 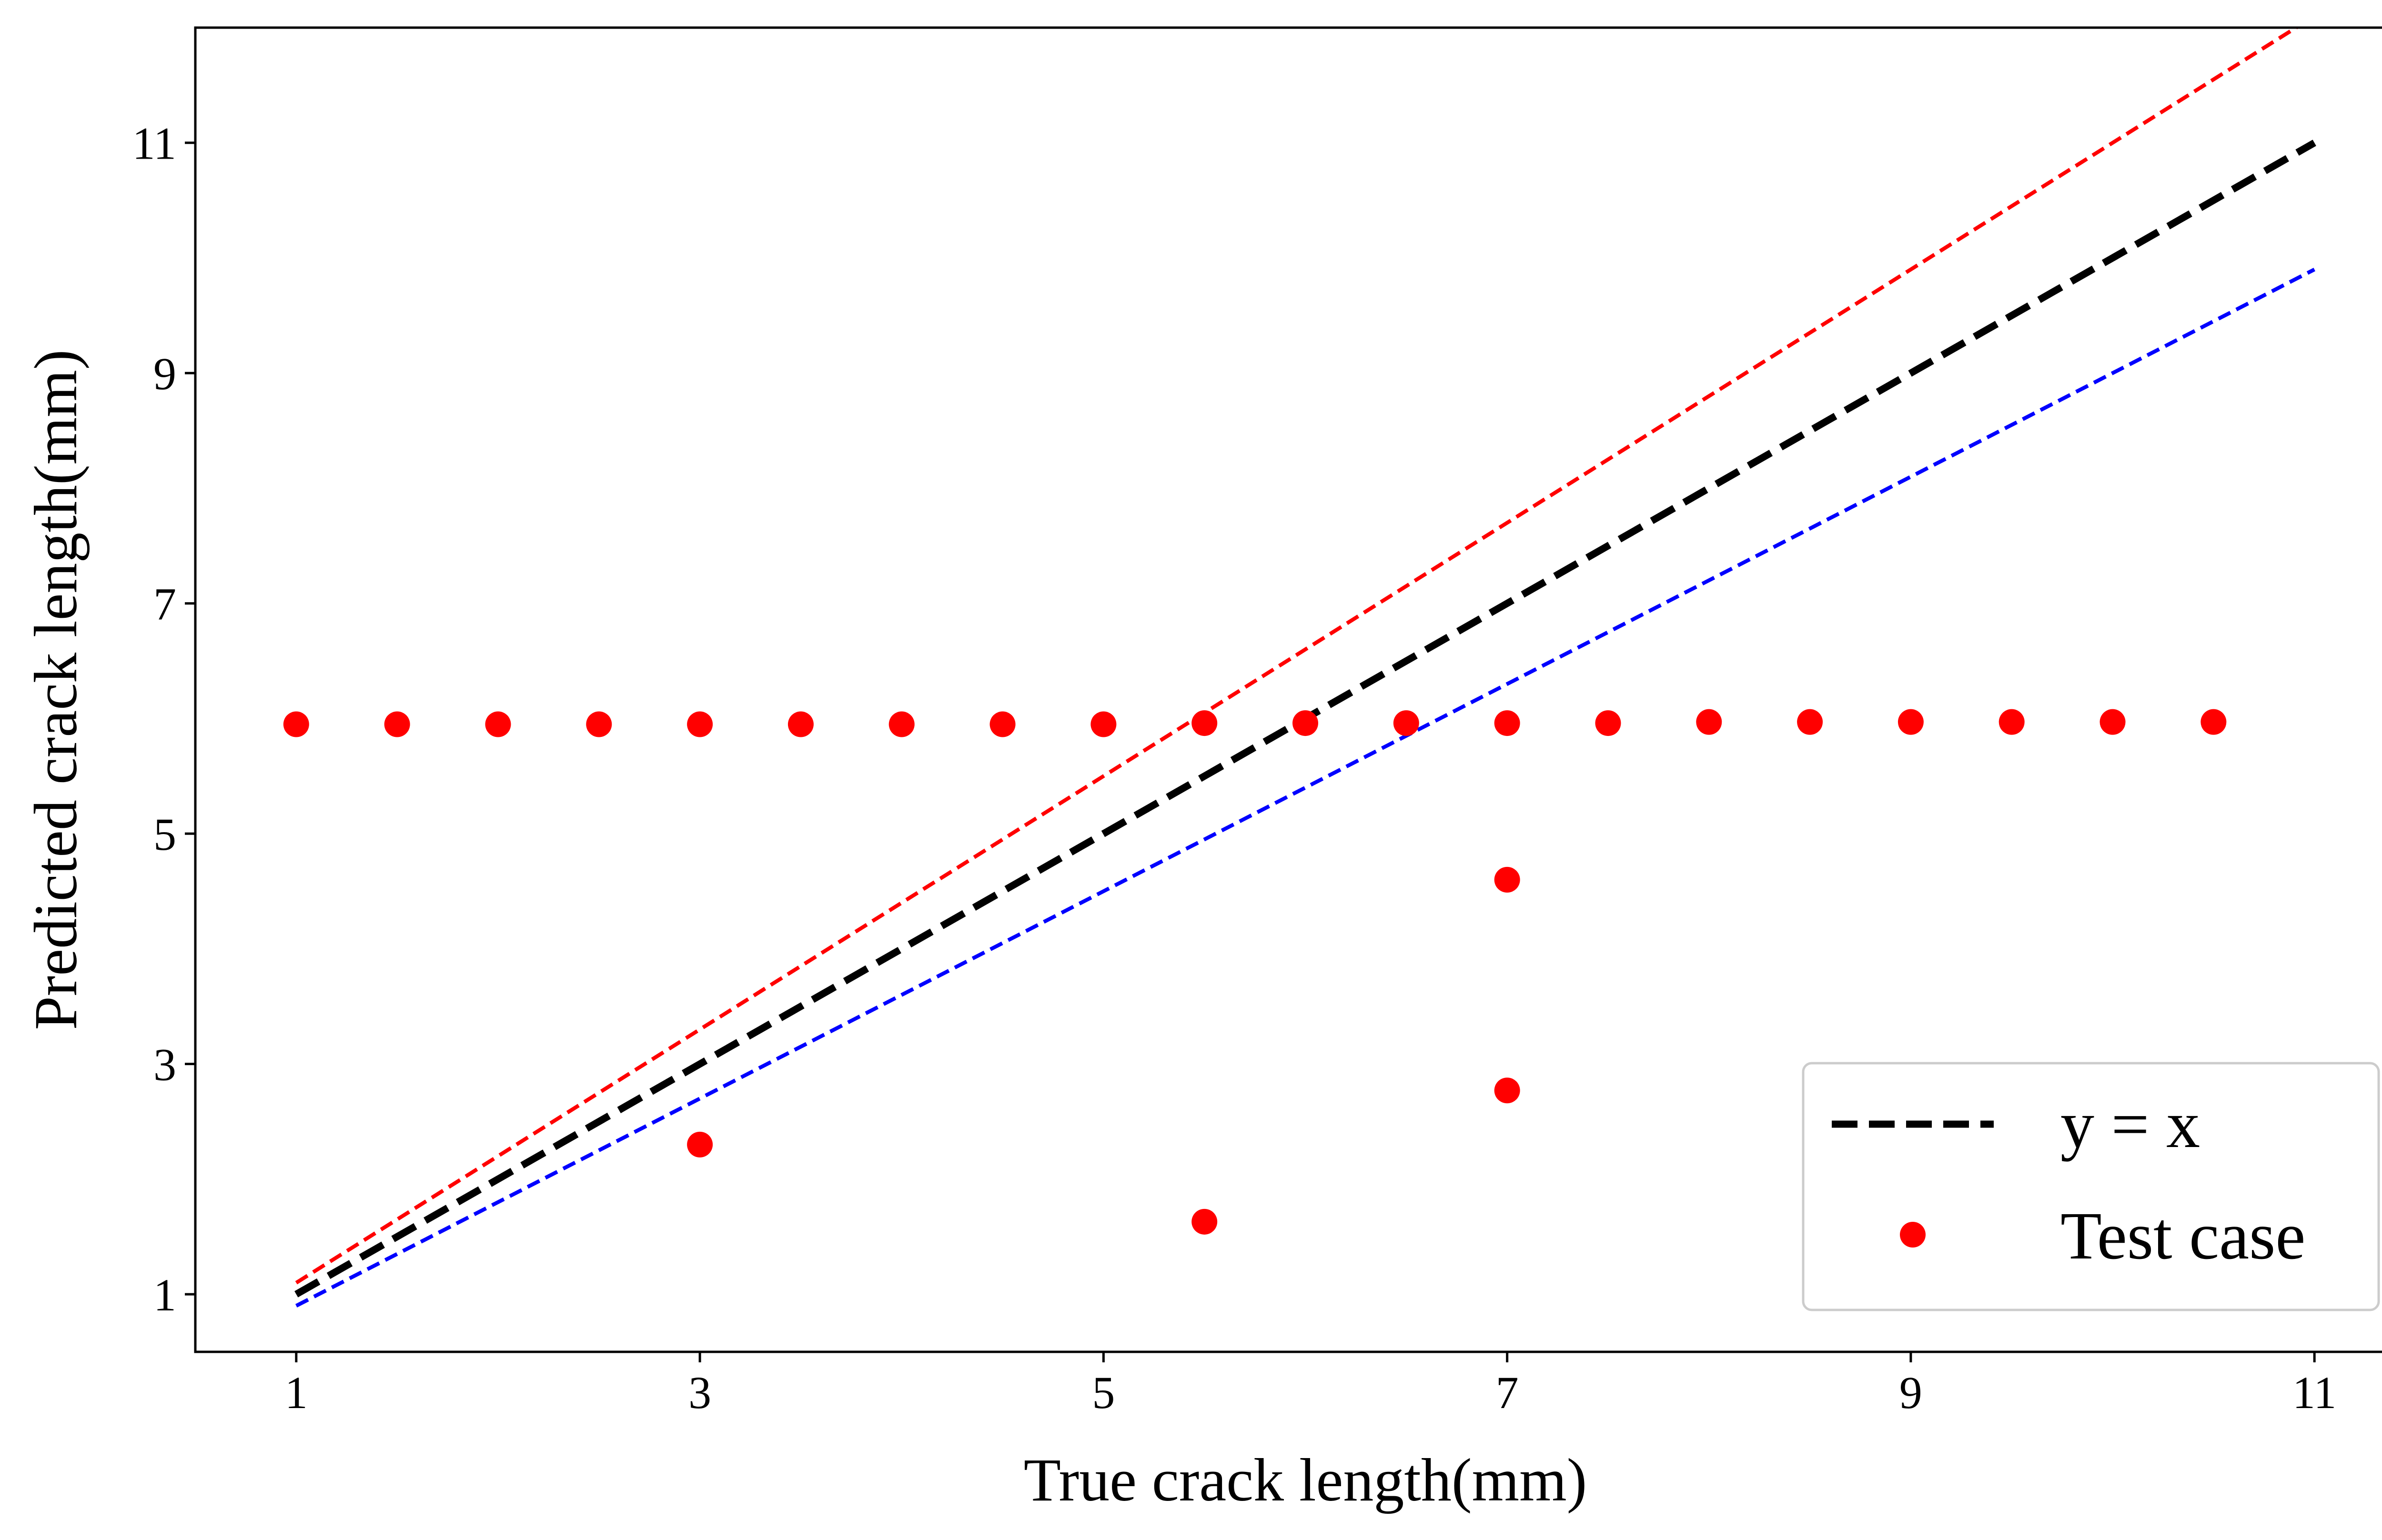 What do you see at coordinates (2091, 1187) in the screenshot?
I see `legend: y = x Test case` at bounding box center [2091, 1187].